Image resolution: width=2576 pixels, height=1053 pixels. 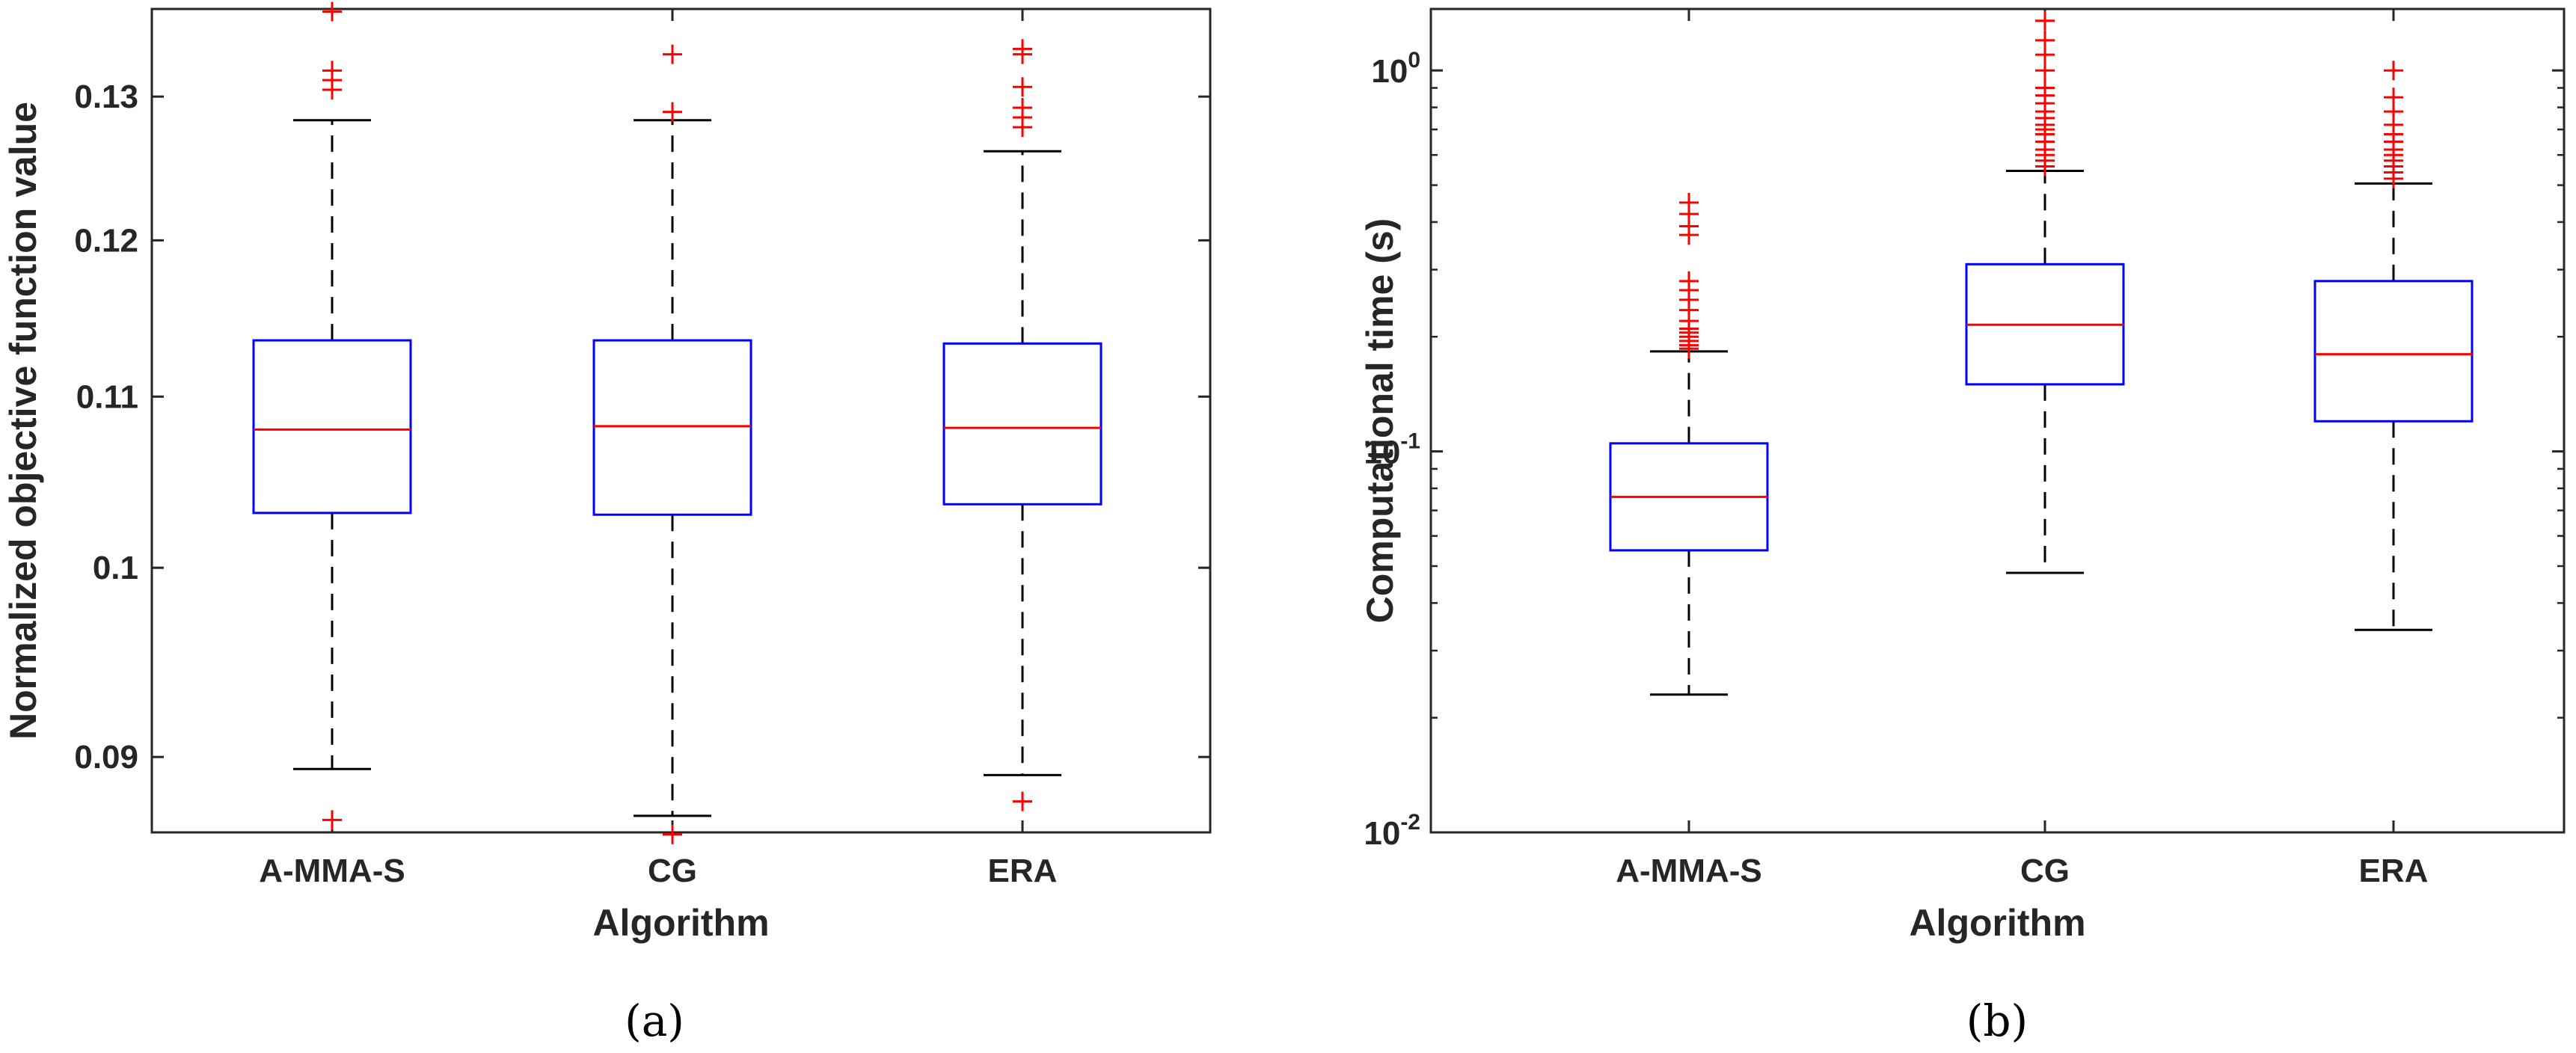 What do you see at coordinates (107, 397) in the screenshot?
I see `y-tick-label: 0.11` at bounding box center [107, 397].